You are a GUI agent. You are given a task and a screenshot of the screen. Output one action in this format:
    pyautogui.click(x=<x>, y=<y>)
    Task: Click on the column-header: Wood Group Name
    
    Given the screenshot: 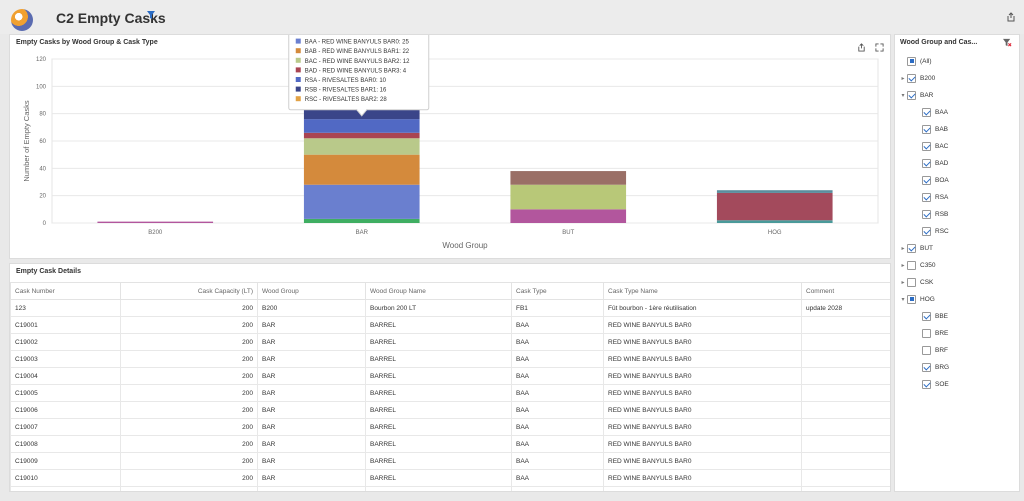 What is the action you would take?
    pyautogui.click(x=438, y=291)
    